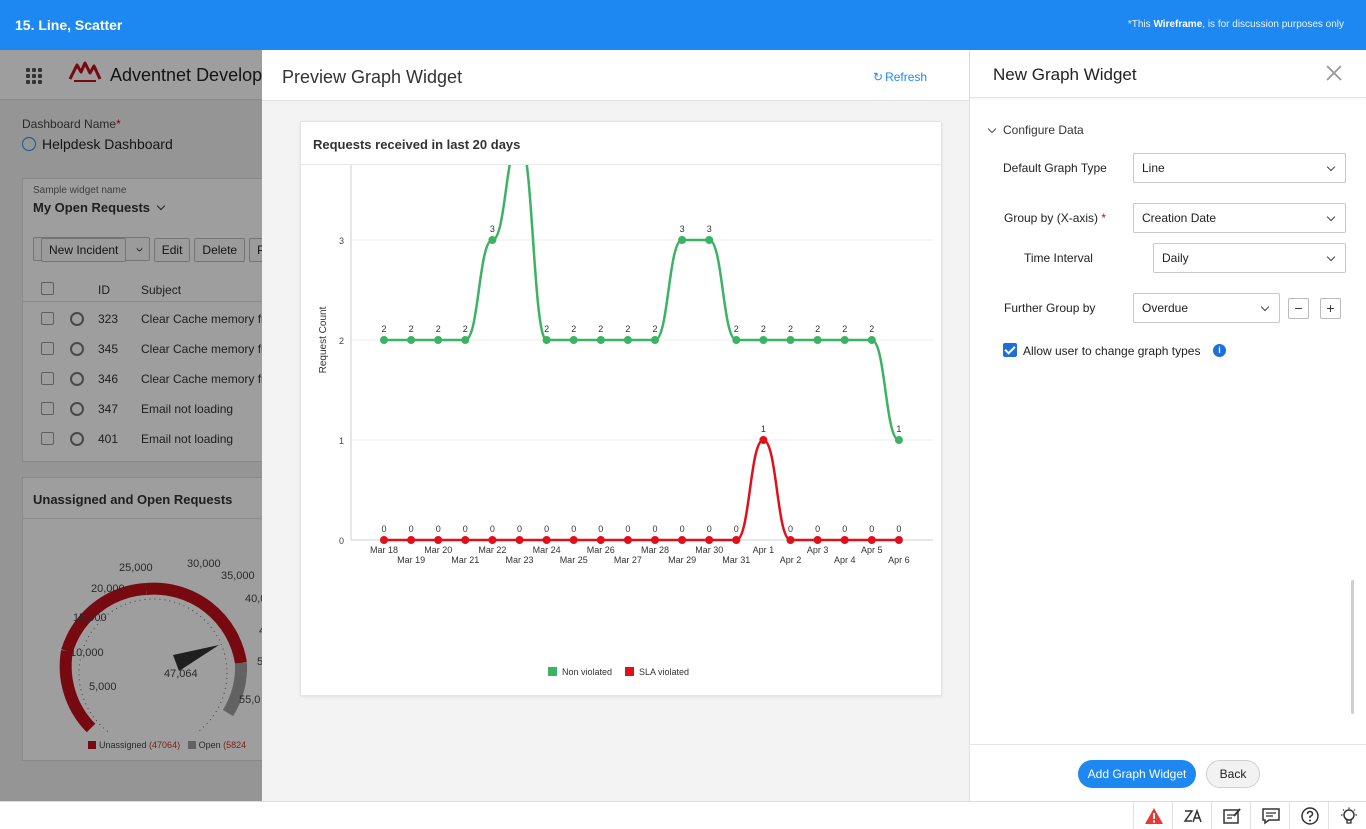 This screenshot has width=1366, height=829. I want to click on configure-data-section: Configure Data, so click(1035, 130).